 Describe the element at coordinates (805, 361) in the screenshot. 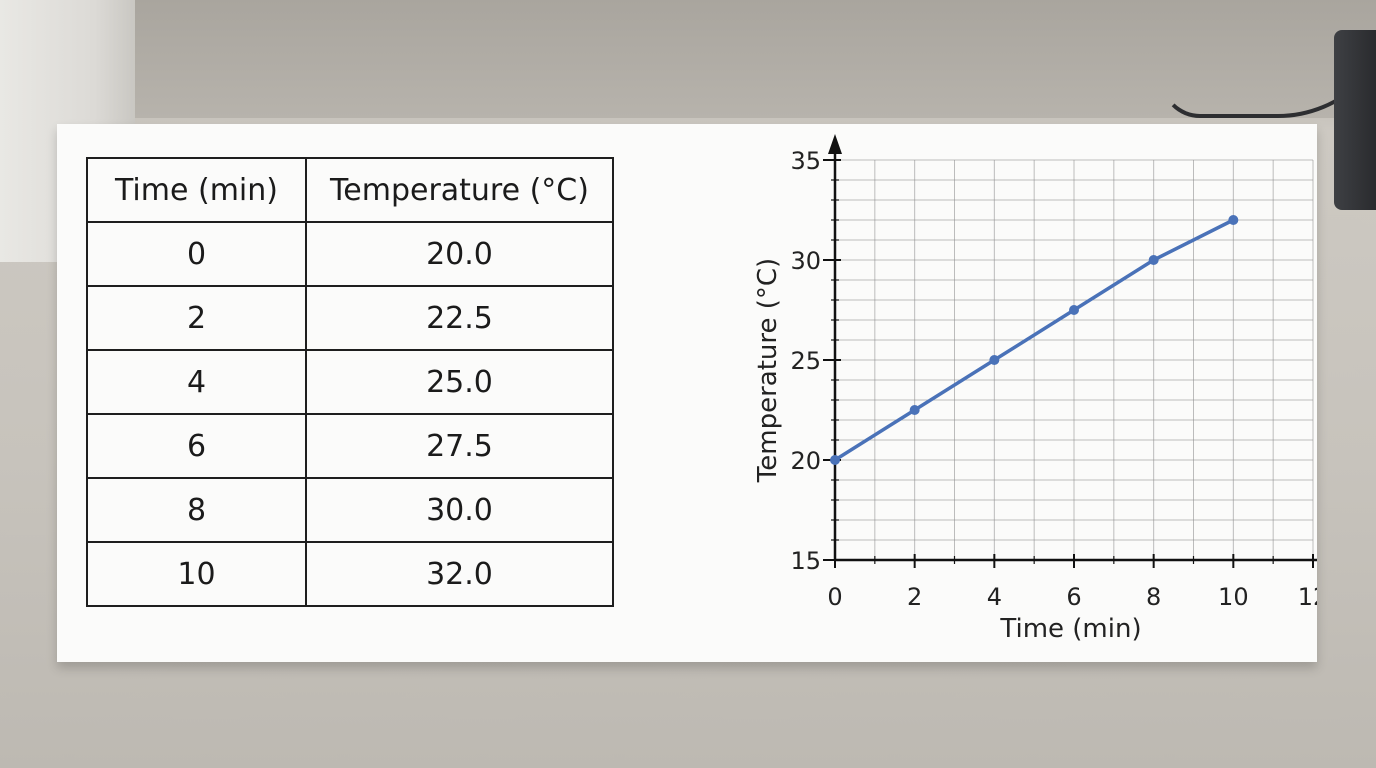

I see `y-tick-label: 25` at that location.